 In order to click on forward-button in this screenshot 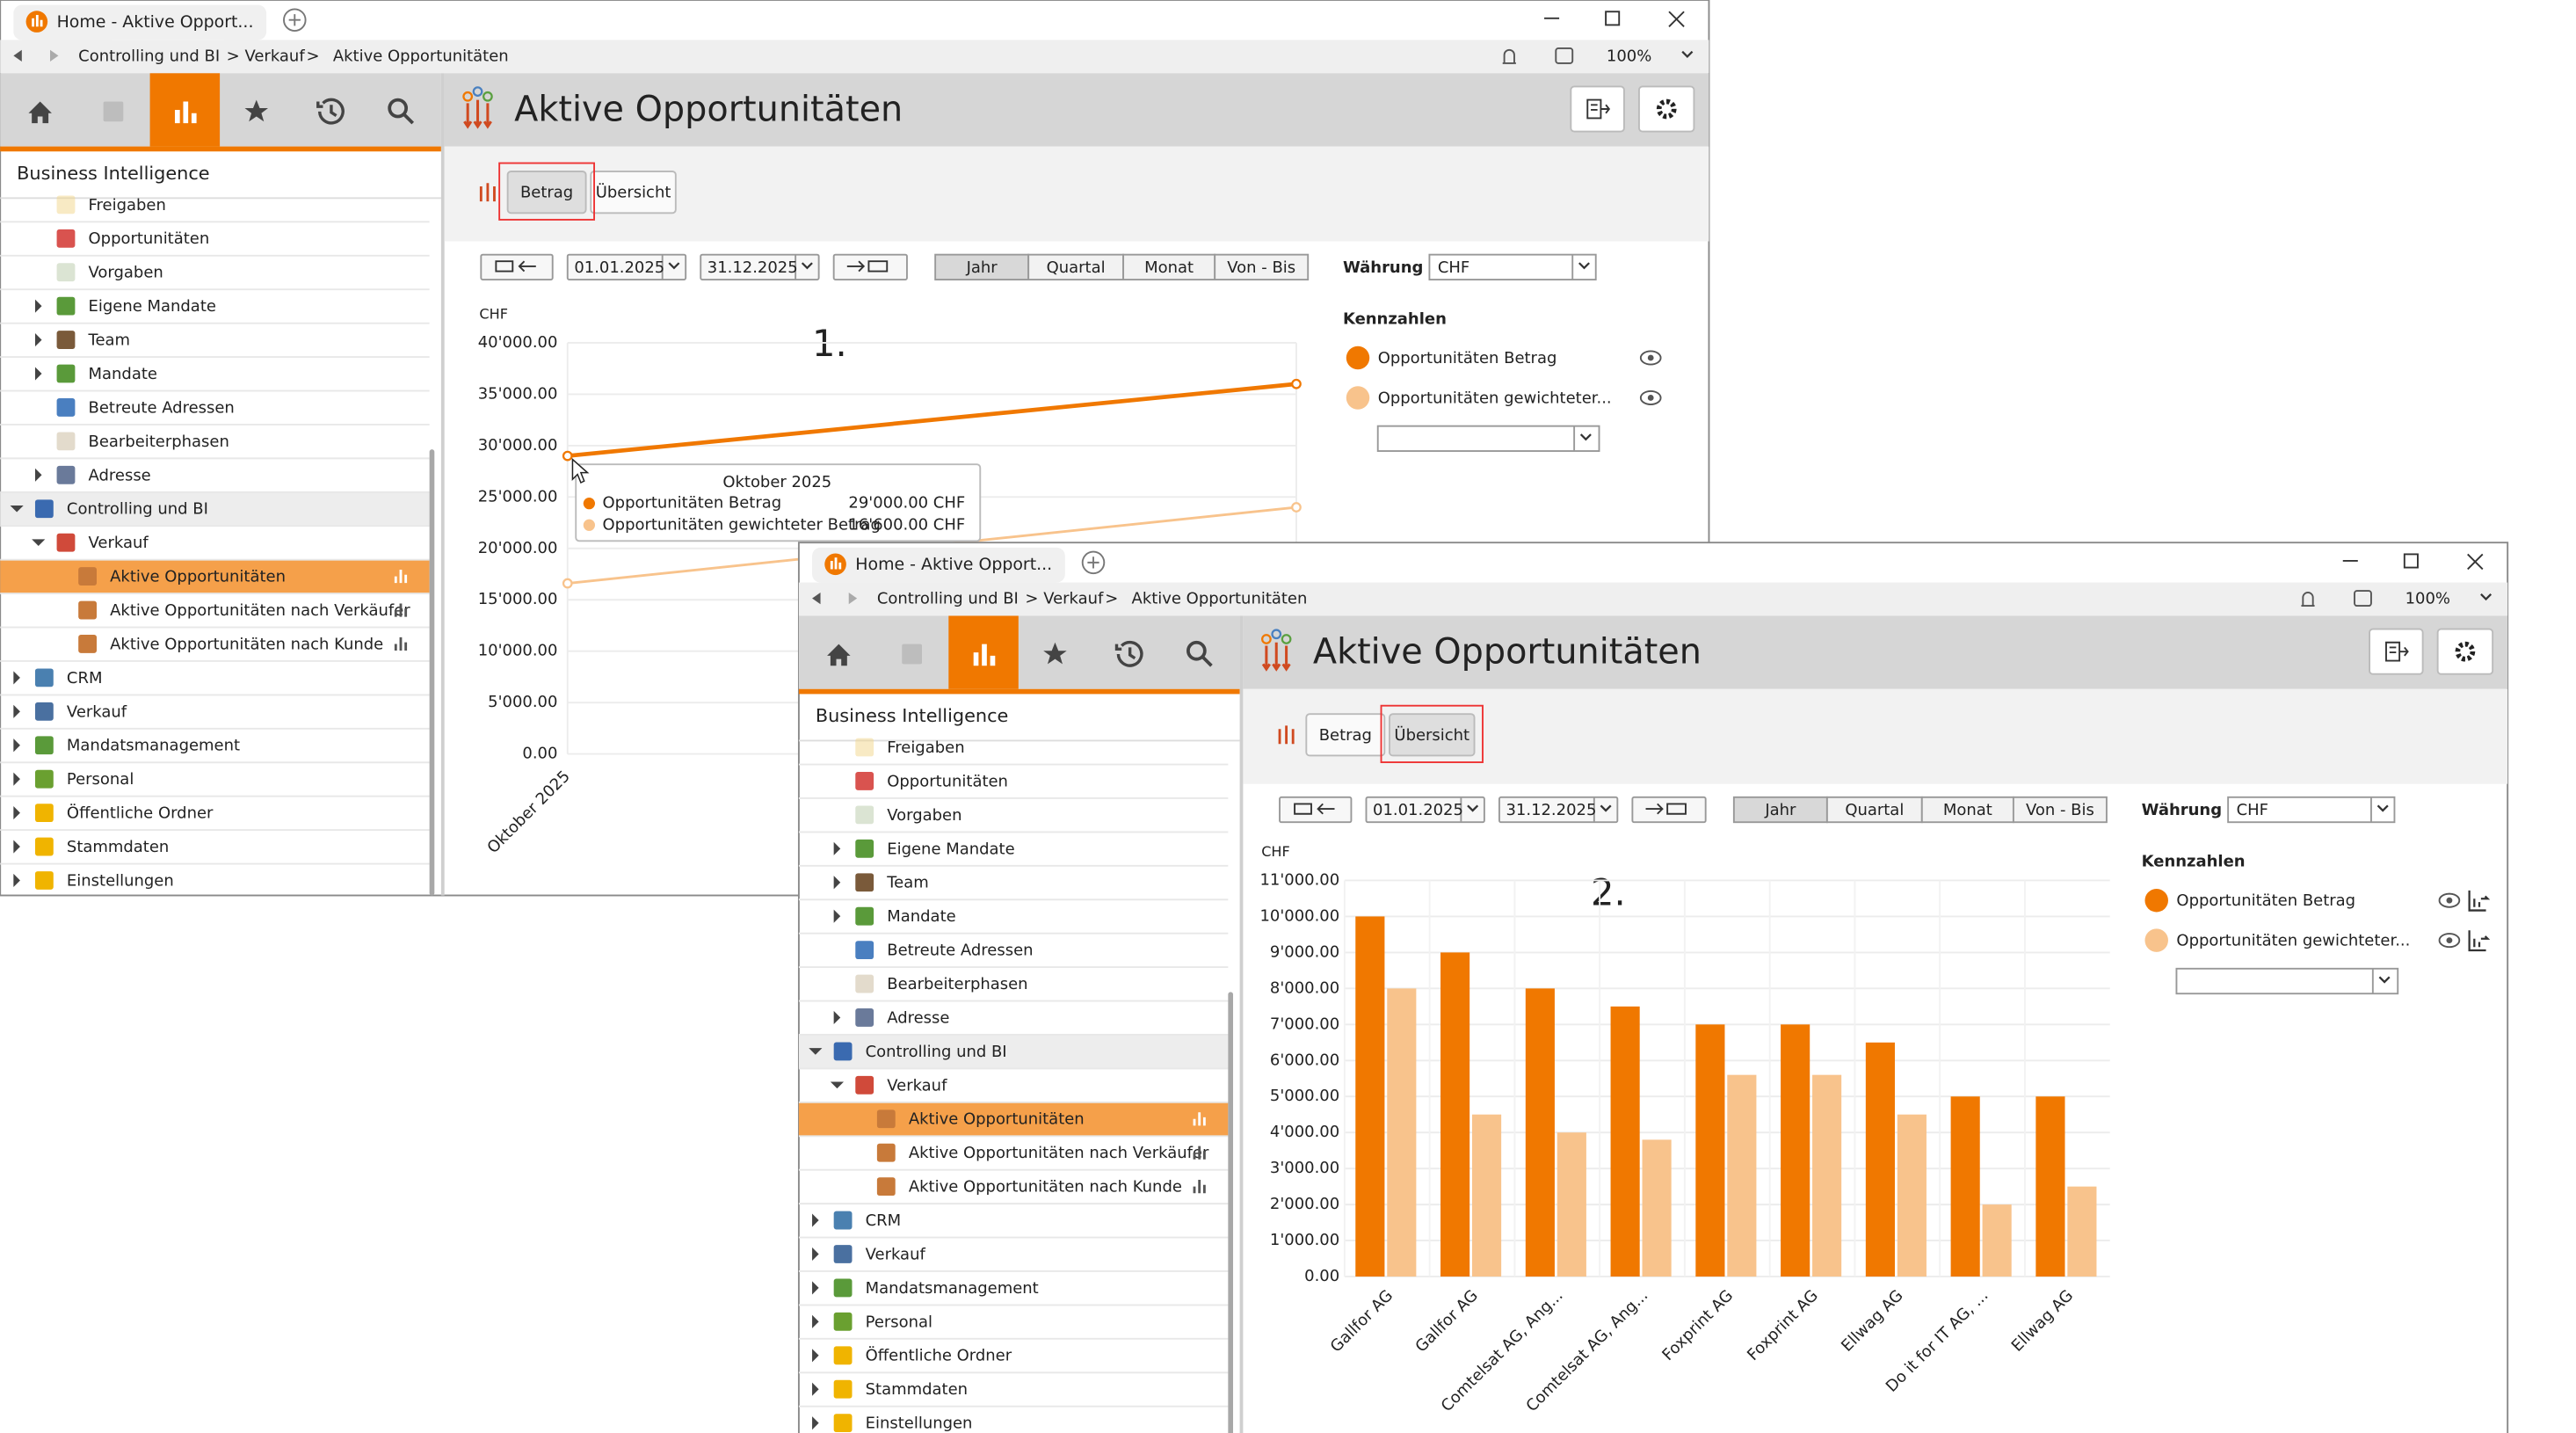, I will do `click(54, 55)`.